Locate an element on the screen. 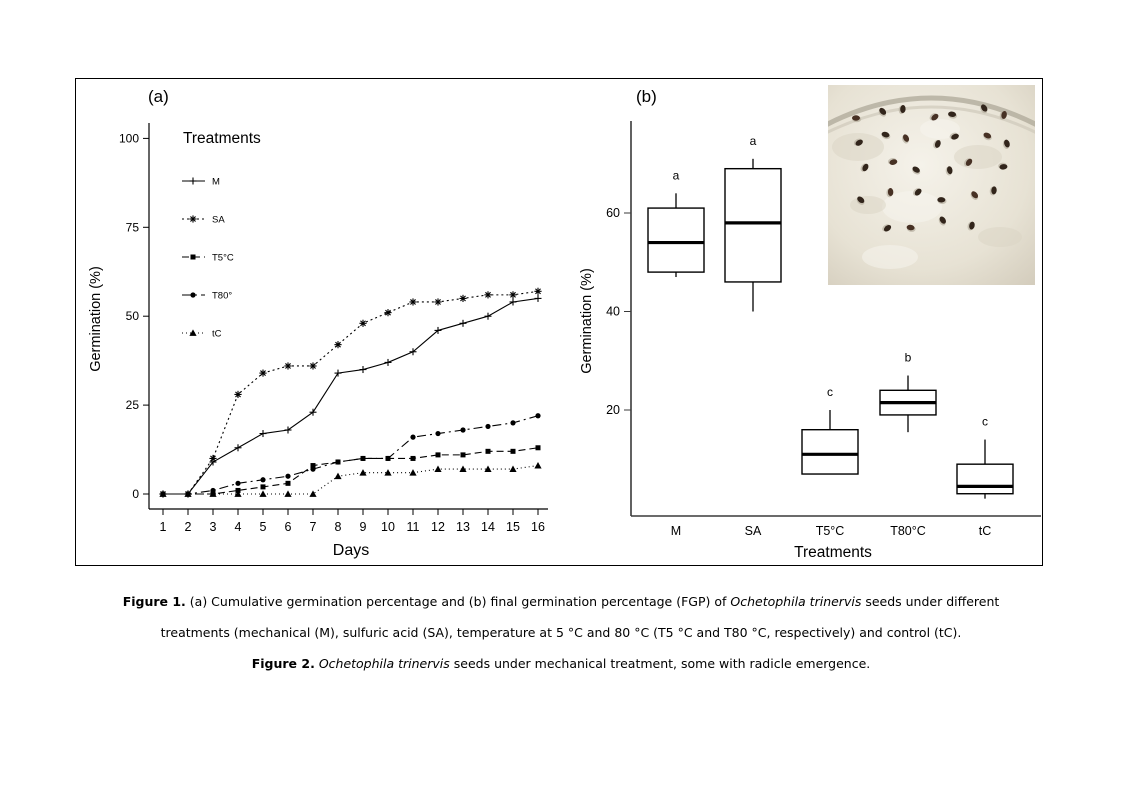 The height and width of the screenshot is (793, 1122). box-tC: c tC is located at coordinates (985, 476).